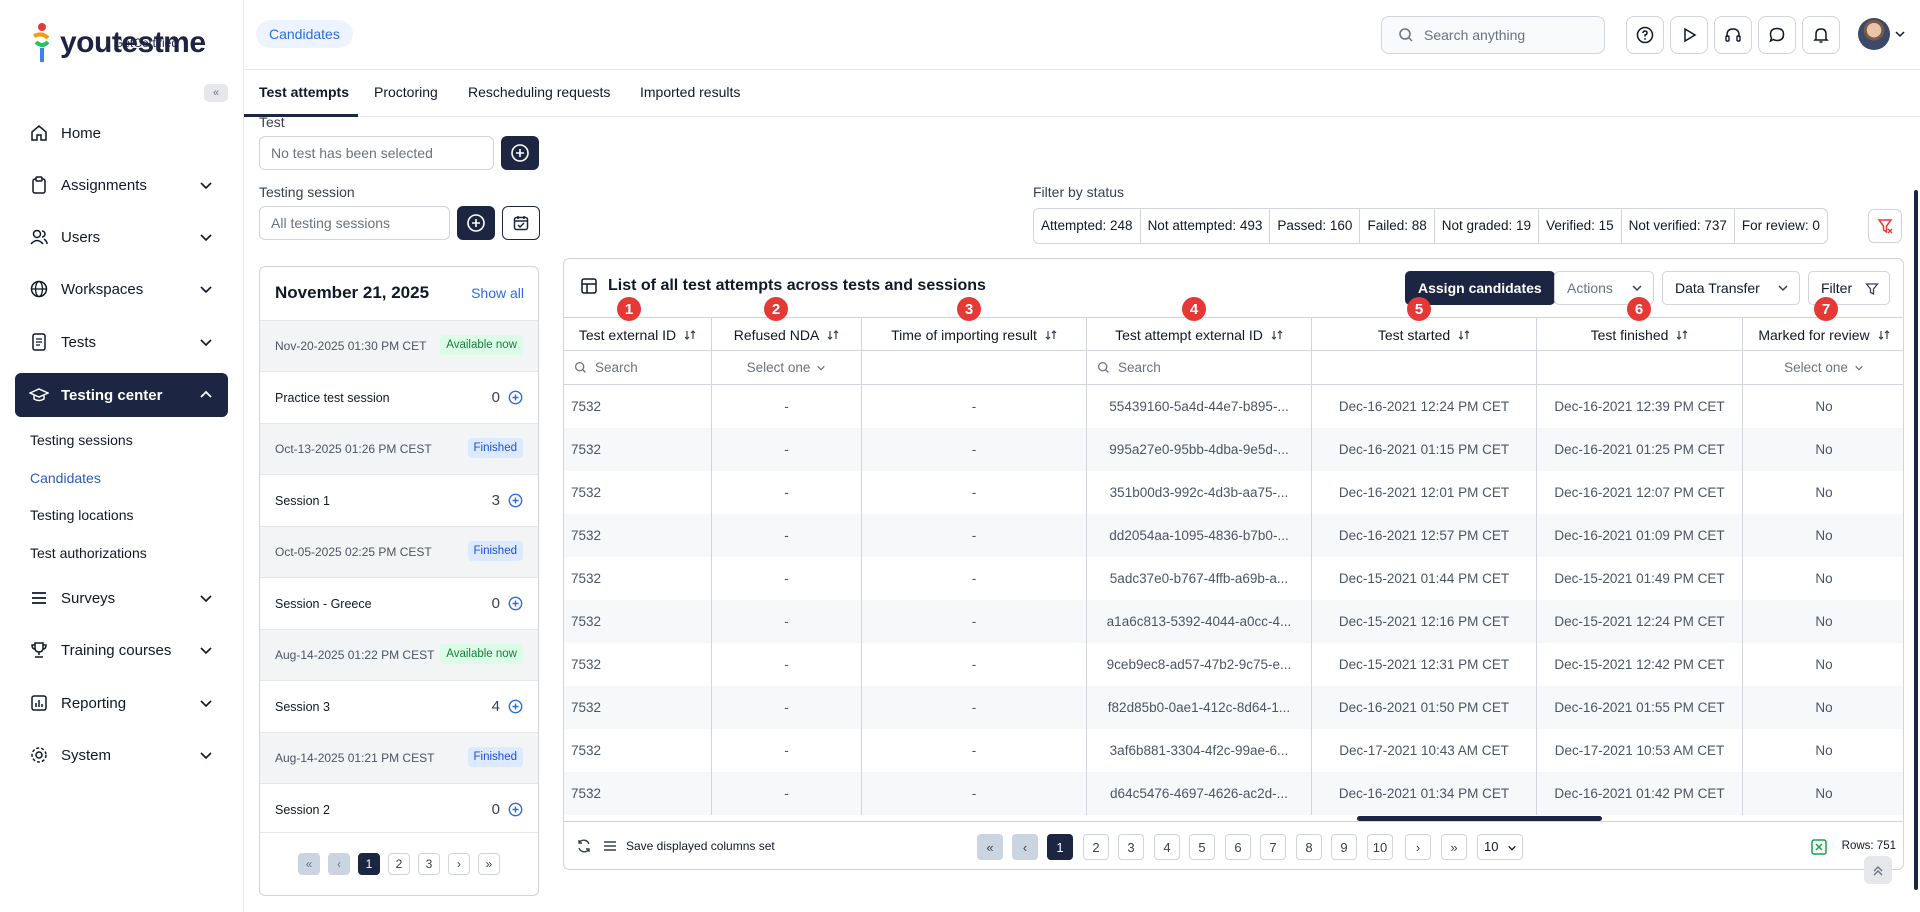  Describe the element at coordinates (1640, 334) in the screenshot. I see `column-header-test-finished: Test finished` at that location.